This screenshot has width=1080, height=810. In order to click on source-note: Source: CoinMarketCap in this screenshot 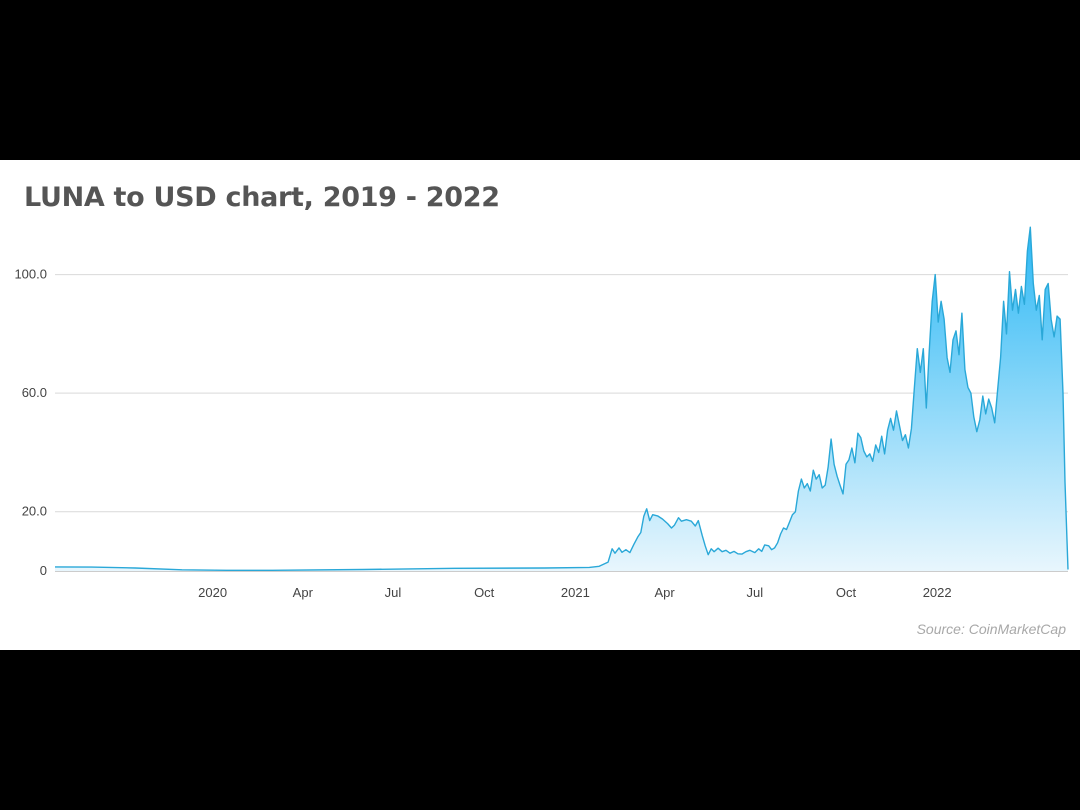, I will do `click(991, 629)`.